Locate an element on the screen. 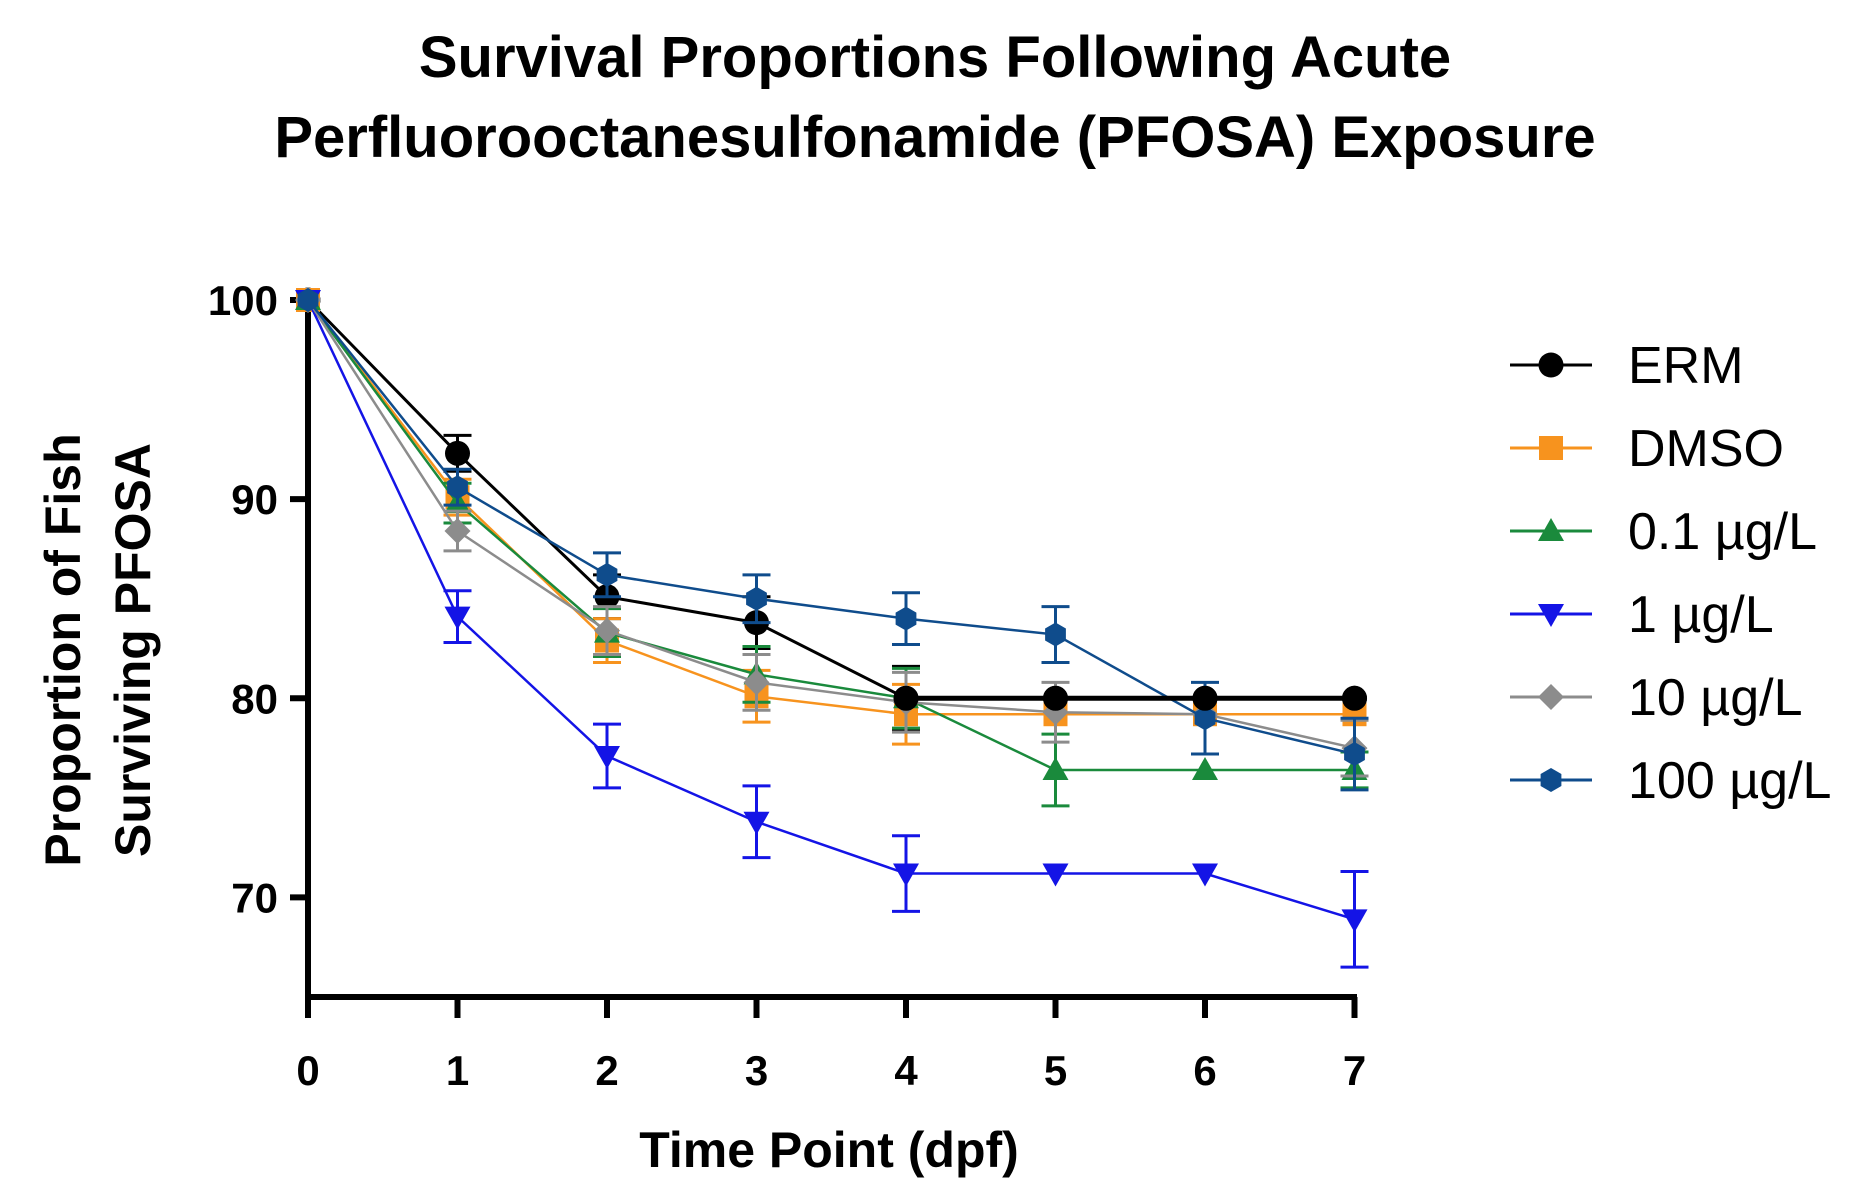 The width and height of the screenshot is (1869, 1200). legend-marker-1-ugl is located at coordinates (1551, 615).